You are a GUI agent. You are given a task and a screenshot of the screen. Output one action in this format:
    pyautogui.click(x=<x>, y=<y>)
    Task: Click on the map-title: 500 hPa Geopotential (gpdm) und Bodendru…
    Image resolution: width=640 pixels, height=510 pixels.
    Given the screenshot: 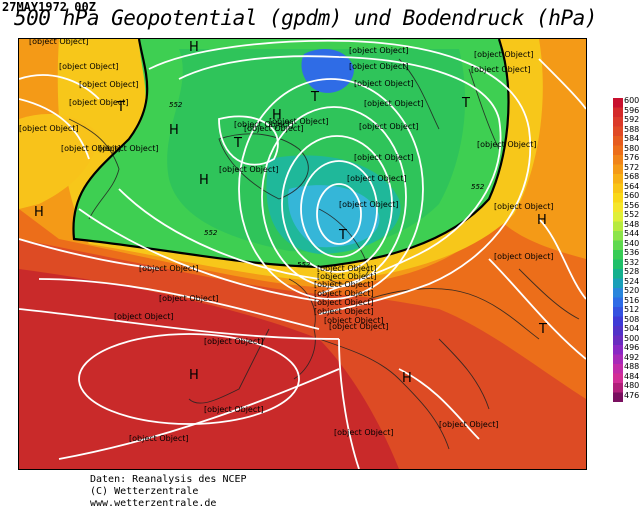 What is the action you would take?
    pyautogui.click(x=305, y=18)
    